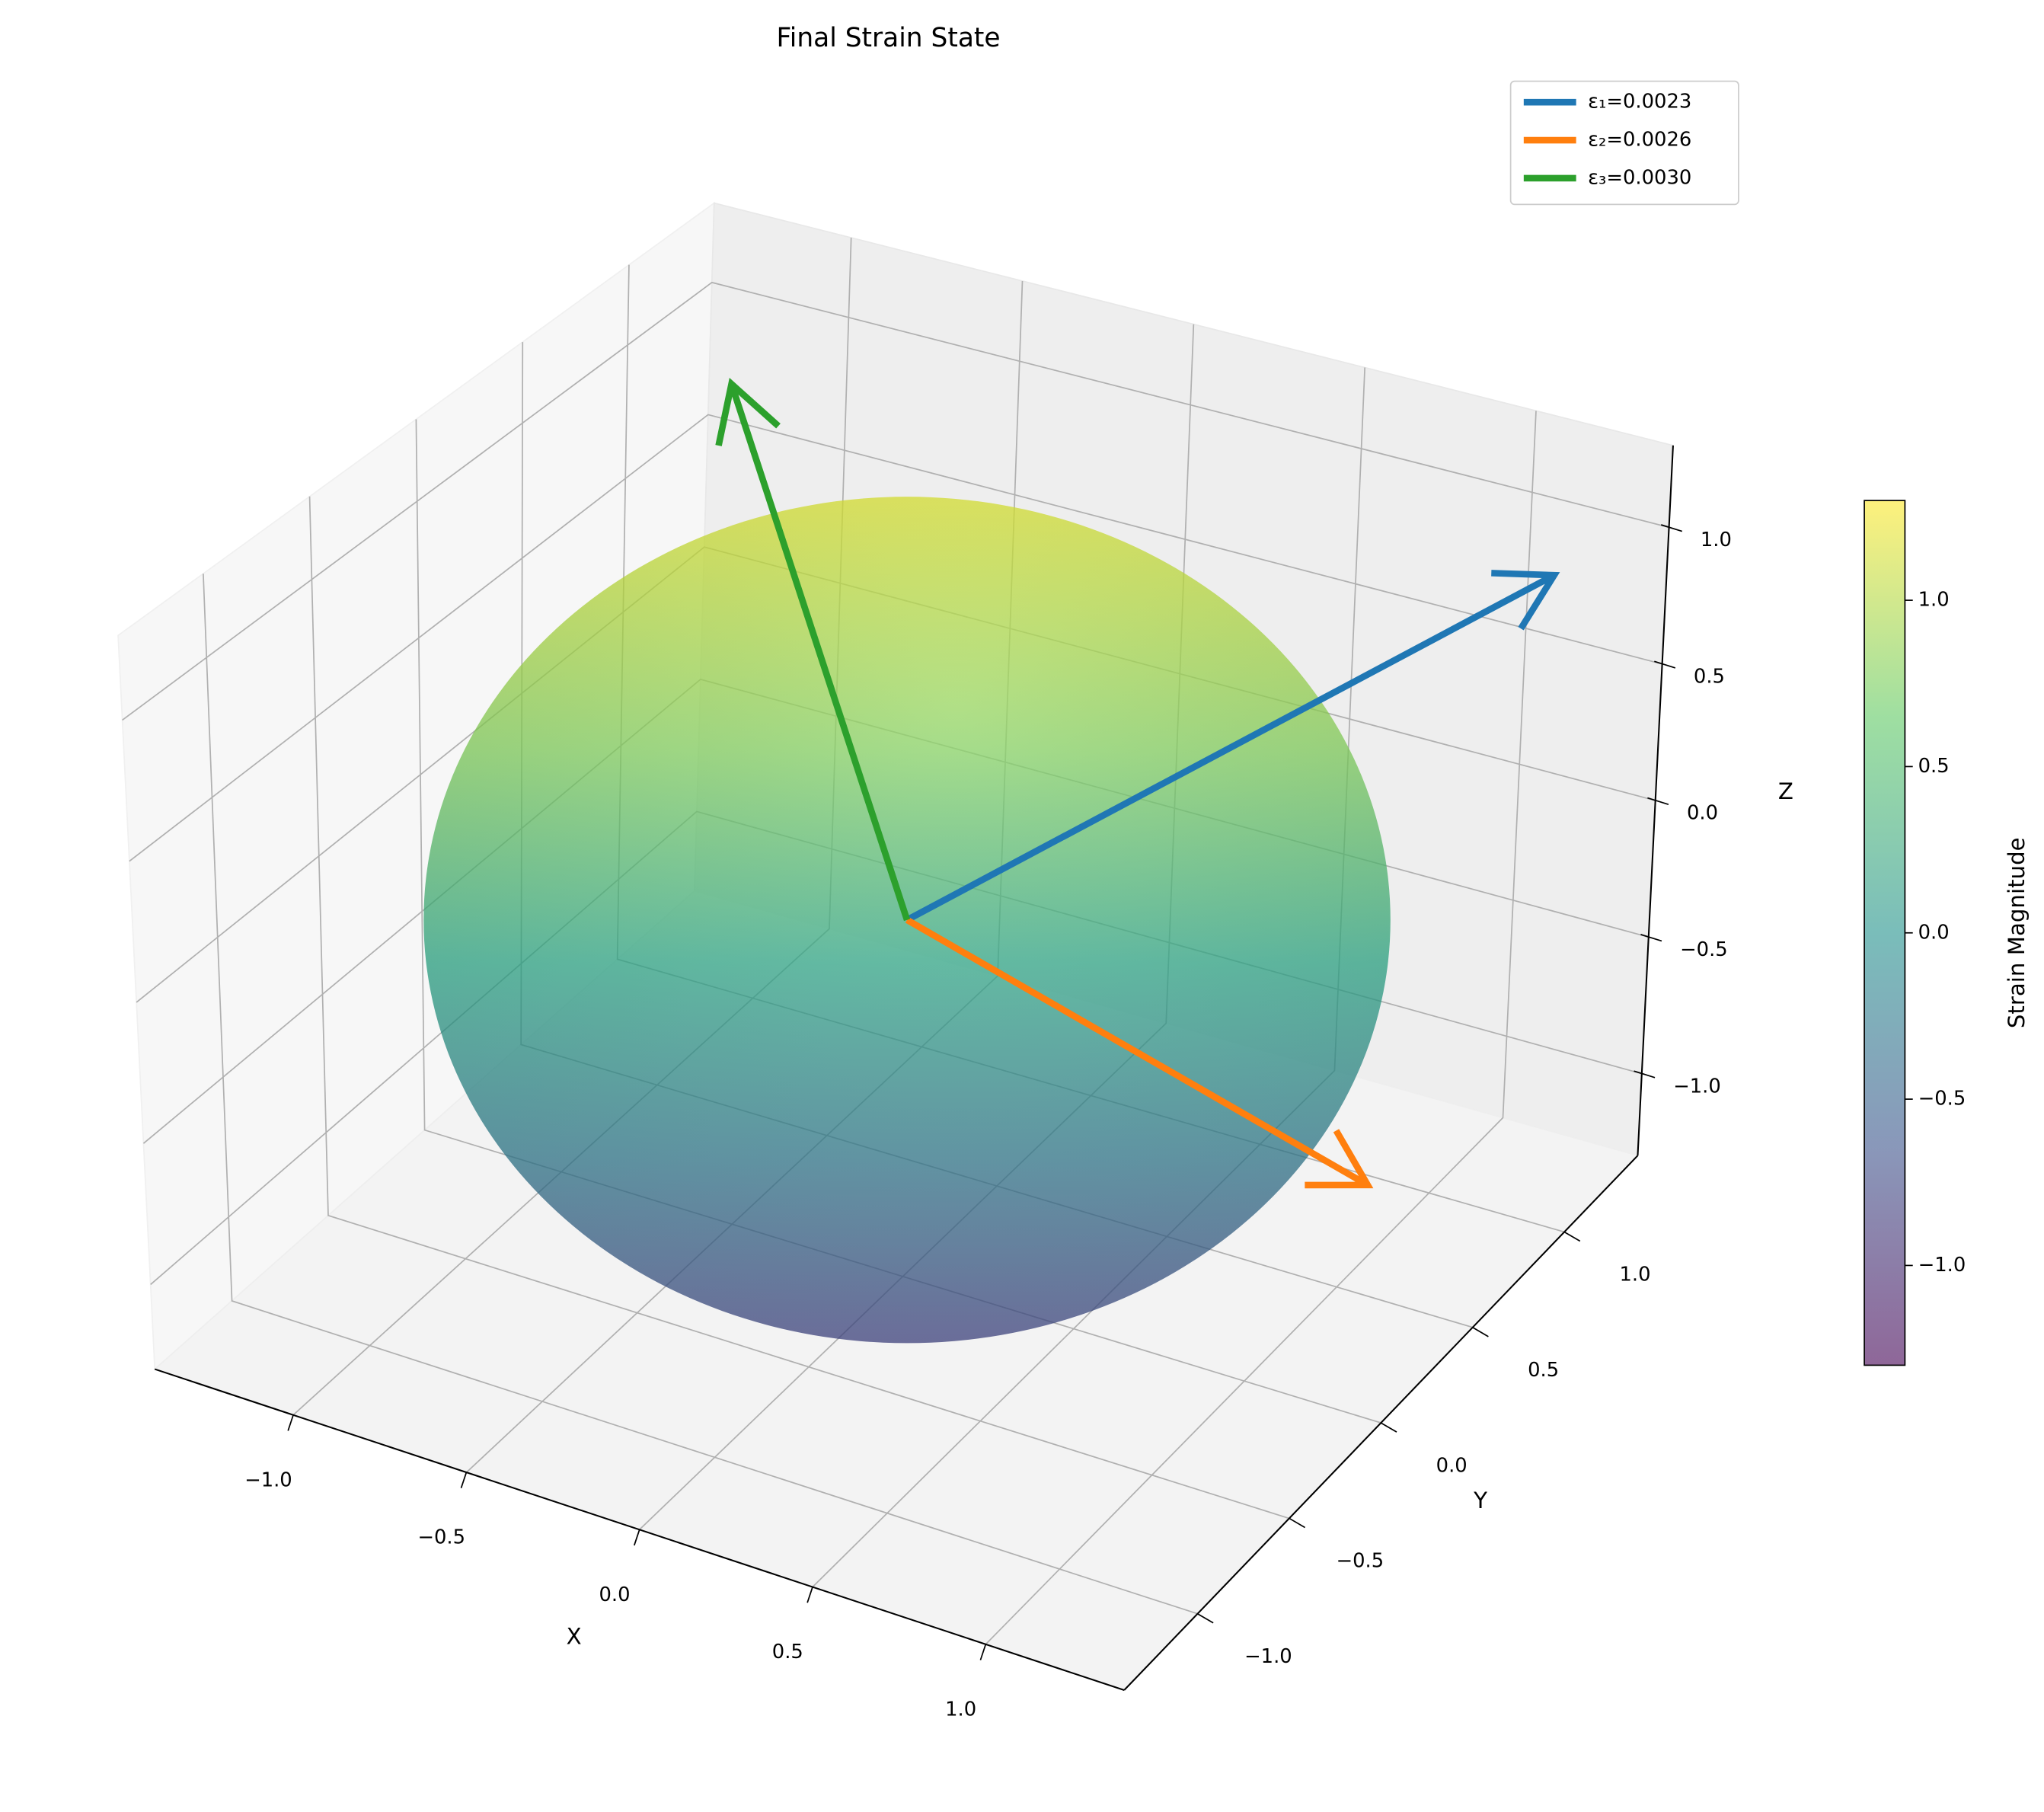 This screenshot has width=2044, height=1812. I want to click on colorbar-tick-label: 0.0, so click(1934, 933).